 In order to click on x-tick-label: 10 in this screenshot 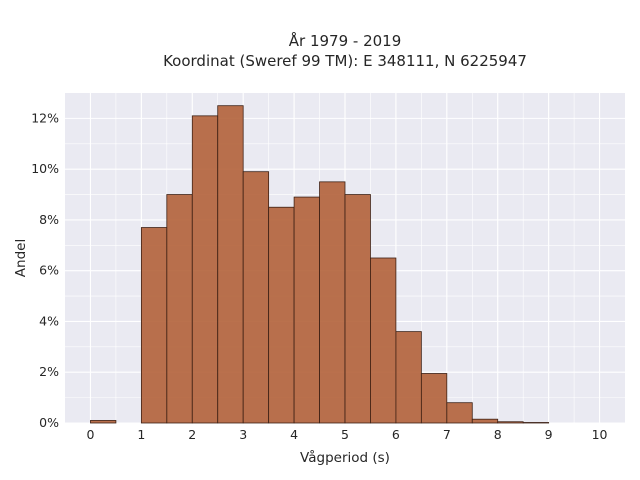, I will do `click(600, 434)`.